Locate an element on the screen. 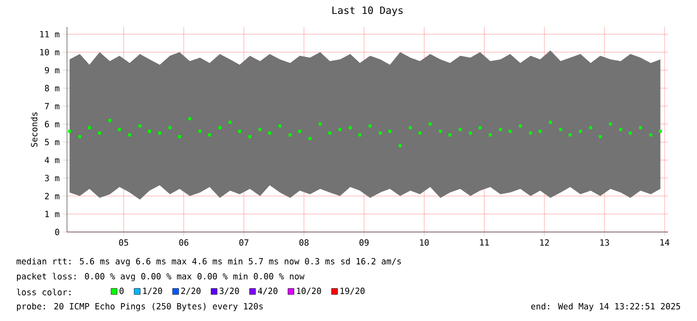 The image size is (697, 321). y-tick-label: 1 m is located at coordinates (52, 214).